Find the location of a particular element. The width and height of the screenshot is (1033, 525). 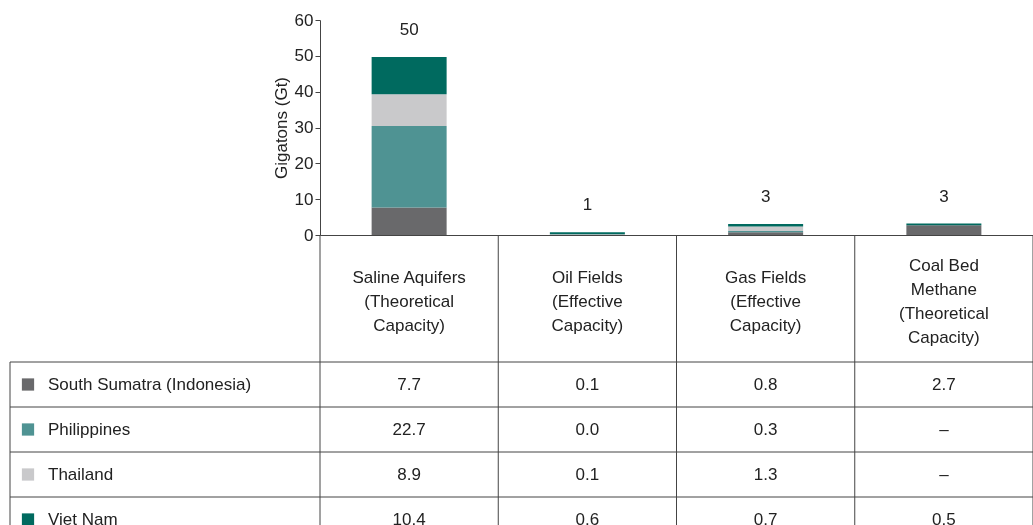

data-label: 0.3 is located at coordinates (765, 429).